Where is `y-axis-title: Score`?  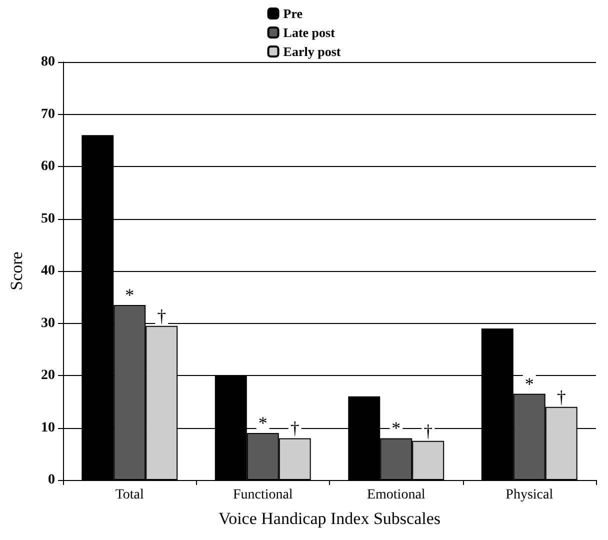 y-axis-title: Score is located at coordinates (16, 271).